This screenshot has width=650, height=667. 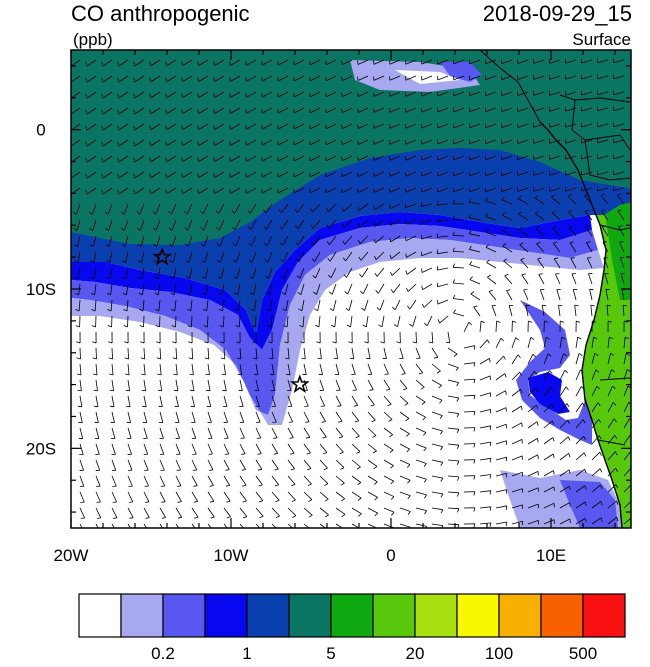 I want to click on colorbar: 0.2 1 5 20 100 500, so click(x=352, y=628).